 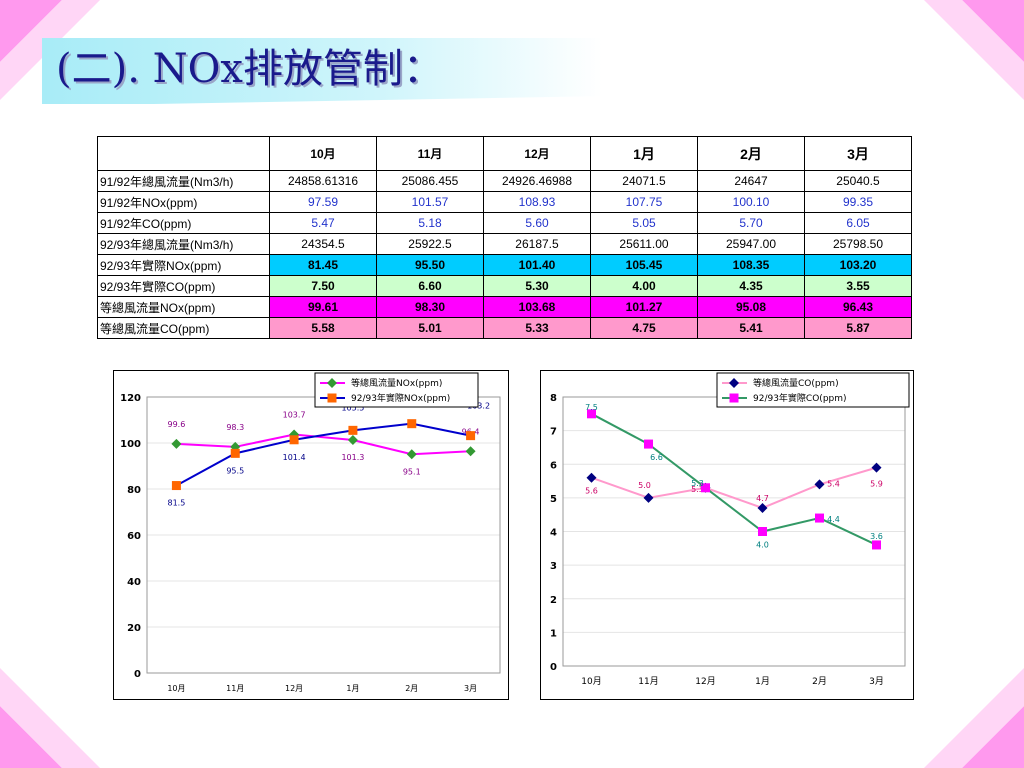 I want to click on table-cell: 5.70, so click(x=751, y=223).